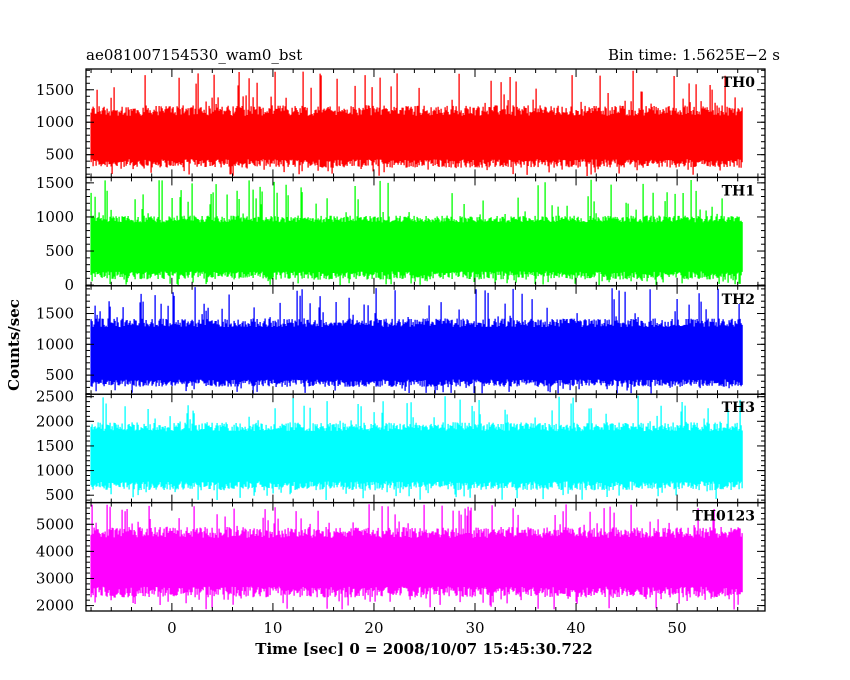  I want to click on x-tick-label: 0, so click(172, 628).